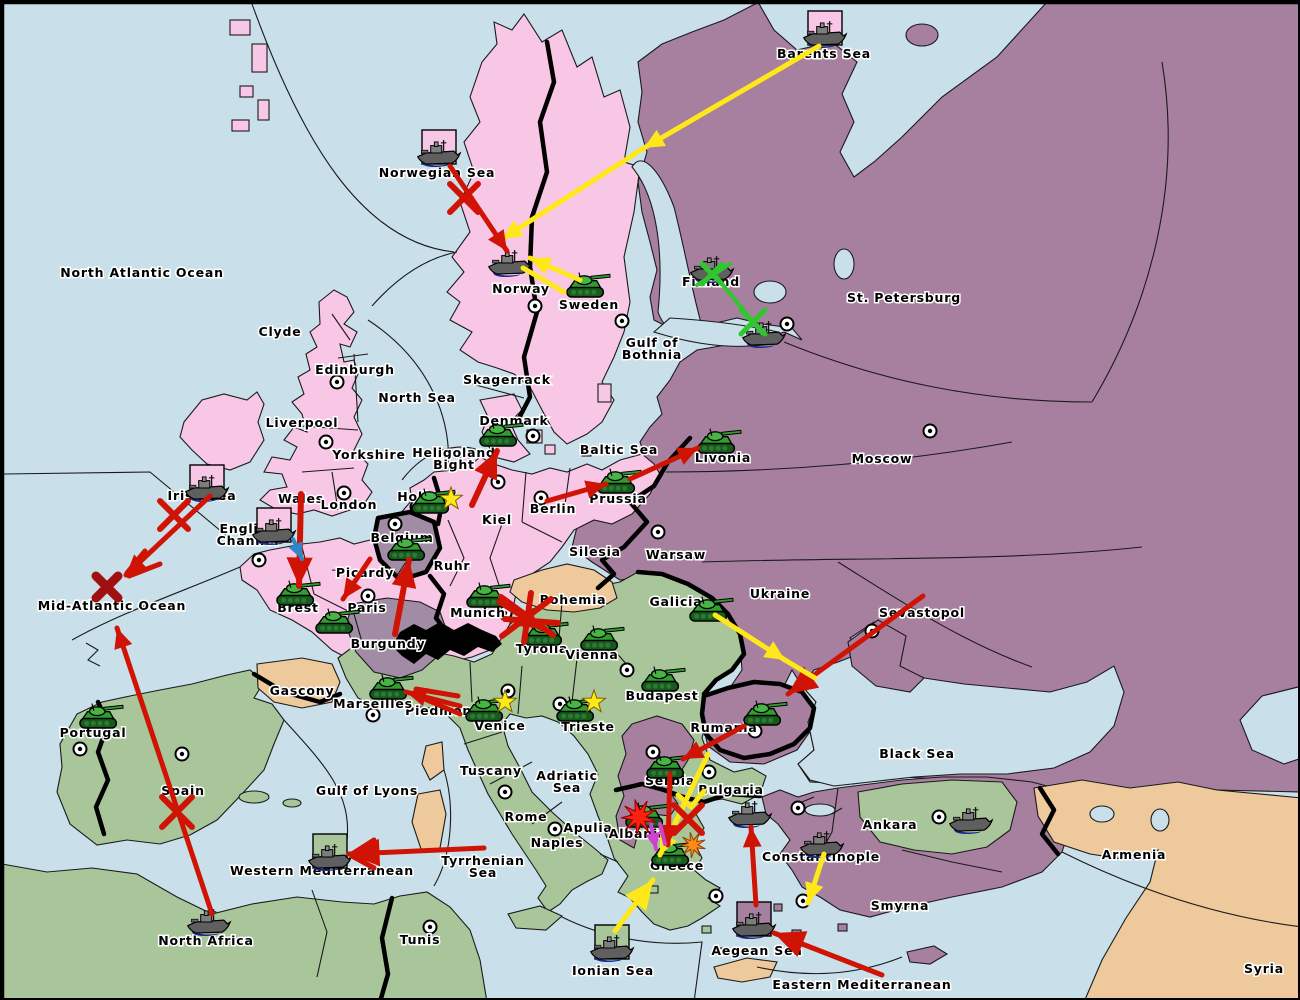 The image size is (1300, 1000). I want to click on province-label: Berlin, so click(553, 508).